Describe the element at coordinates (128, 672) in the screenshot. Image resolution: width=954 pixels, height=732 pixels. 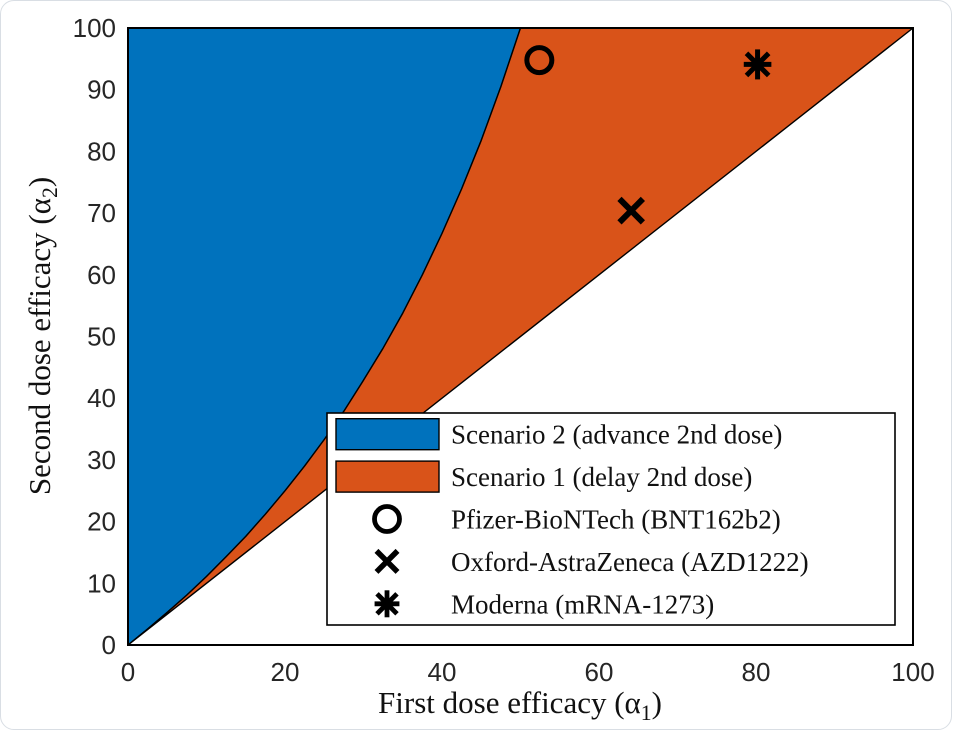
I see `x-tick-label: 0` at that location.